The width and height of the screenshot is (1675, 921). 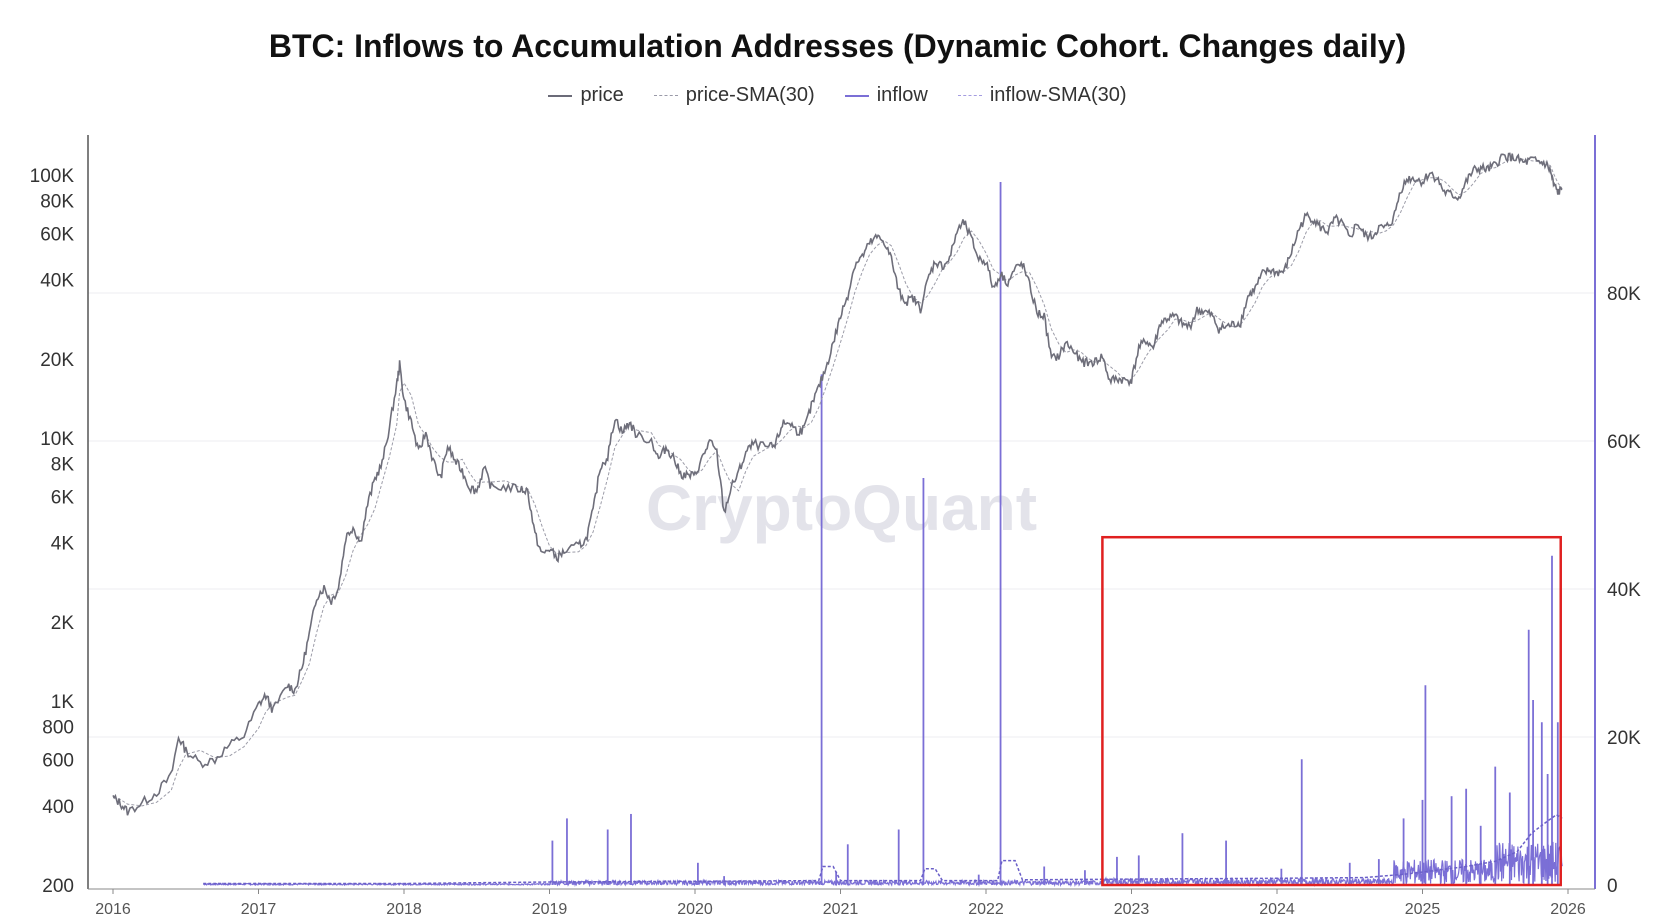 I want to click on x-tick-label: 2023, so click(x=1132, y=909).